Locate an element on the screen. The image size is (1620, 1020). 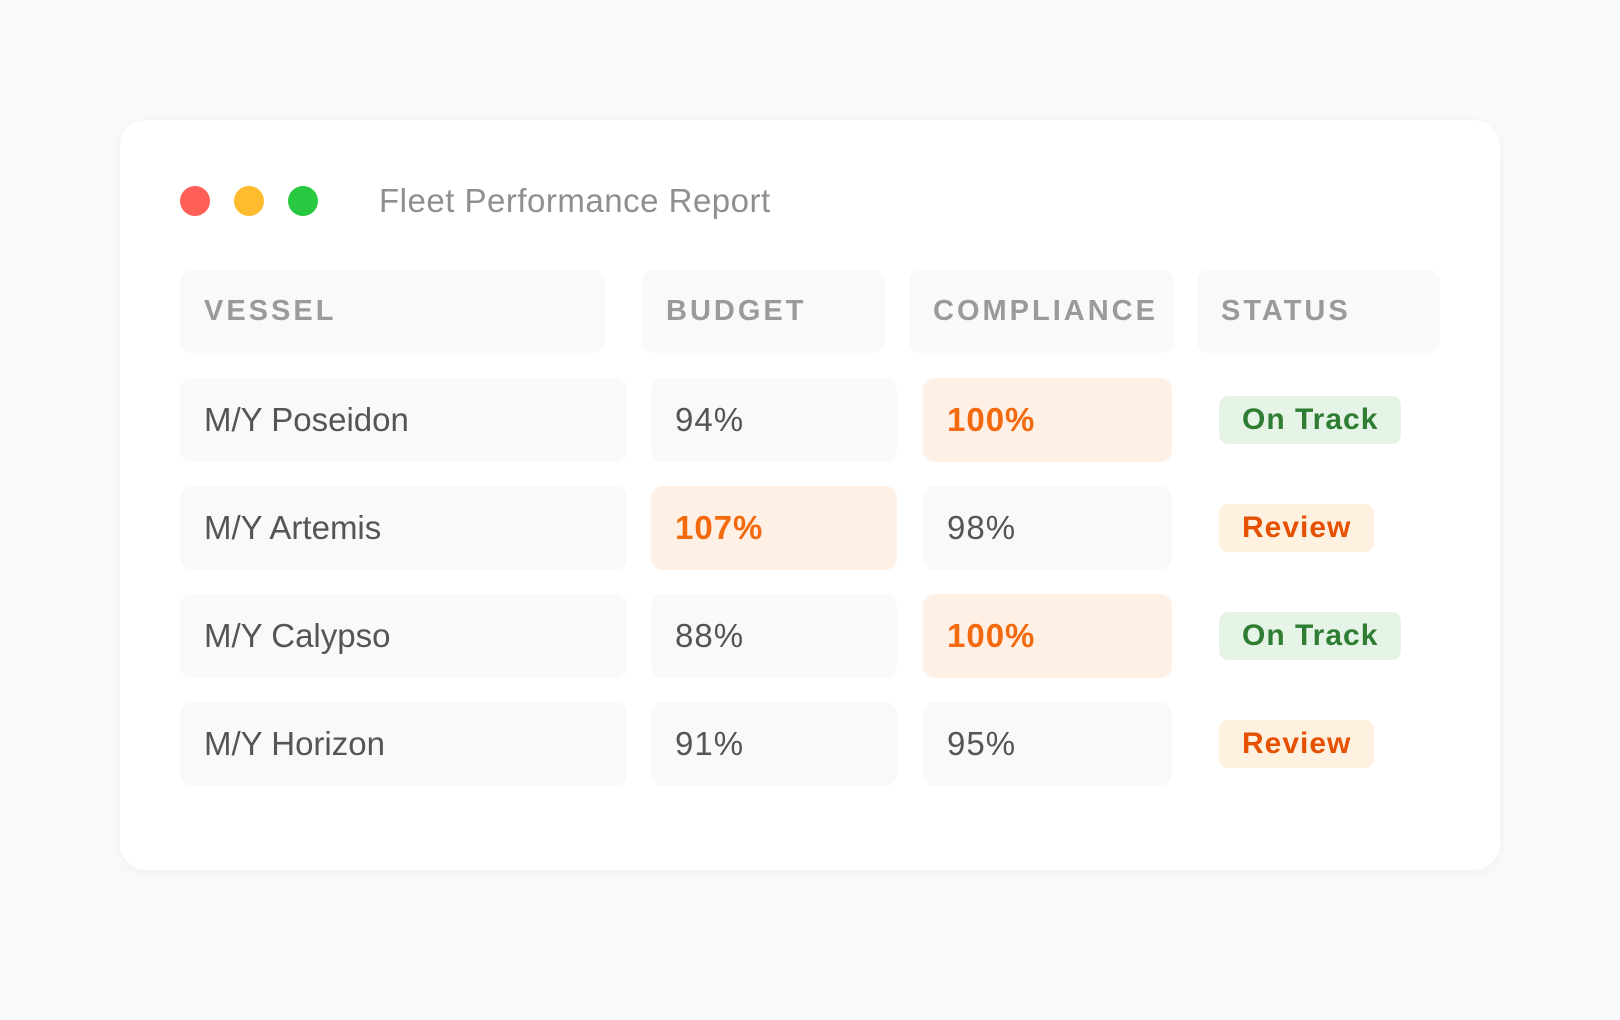
column-header-compliance: COMPLIANCE is located at coordinates (1041, 311).